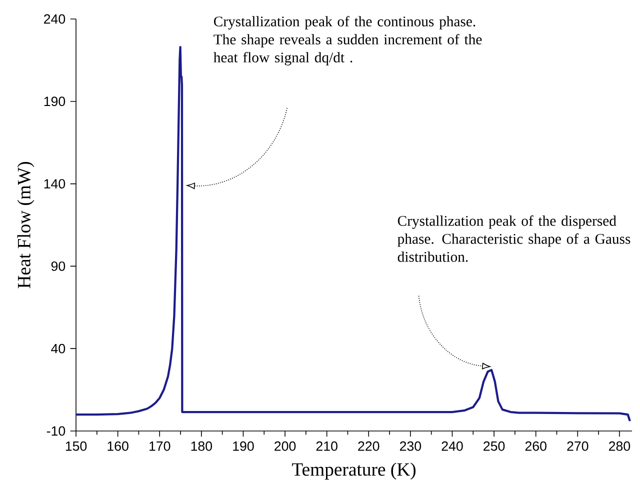  I want to click on y-tick-label: 40, so click(58, 349).